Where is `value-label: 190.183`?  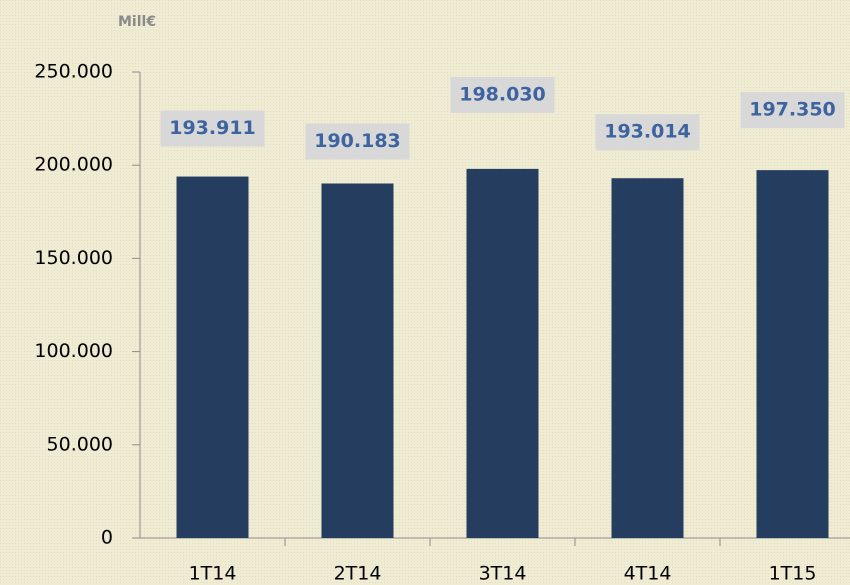
value-label: 190.183 is located at coordinates (357, 141).